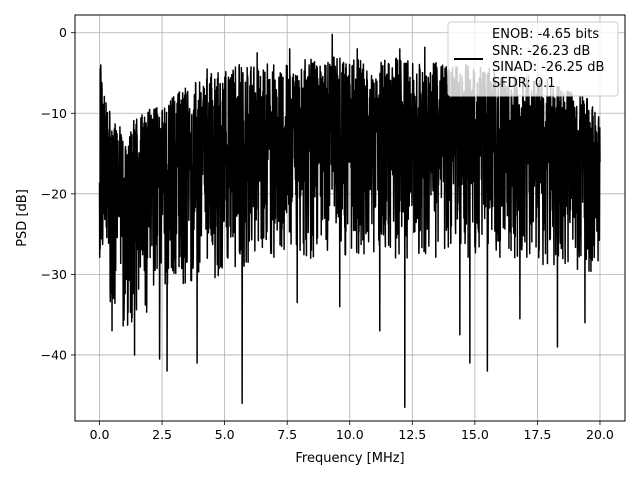 The width and height of the screenshot is (640, 480). I want to click on x-tick-label: 12.5, so click(412, 434).